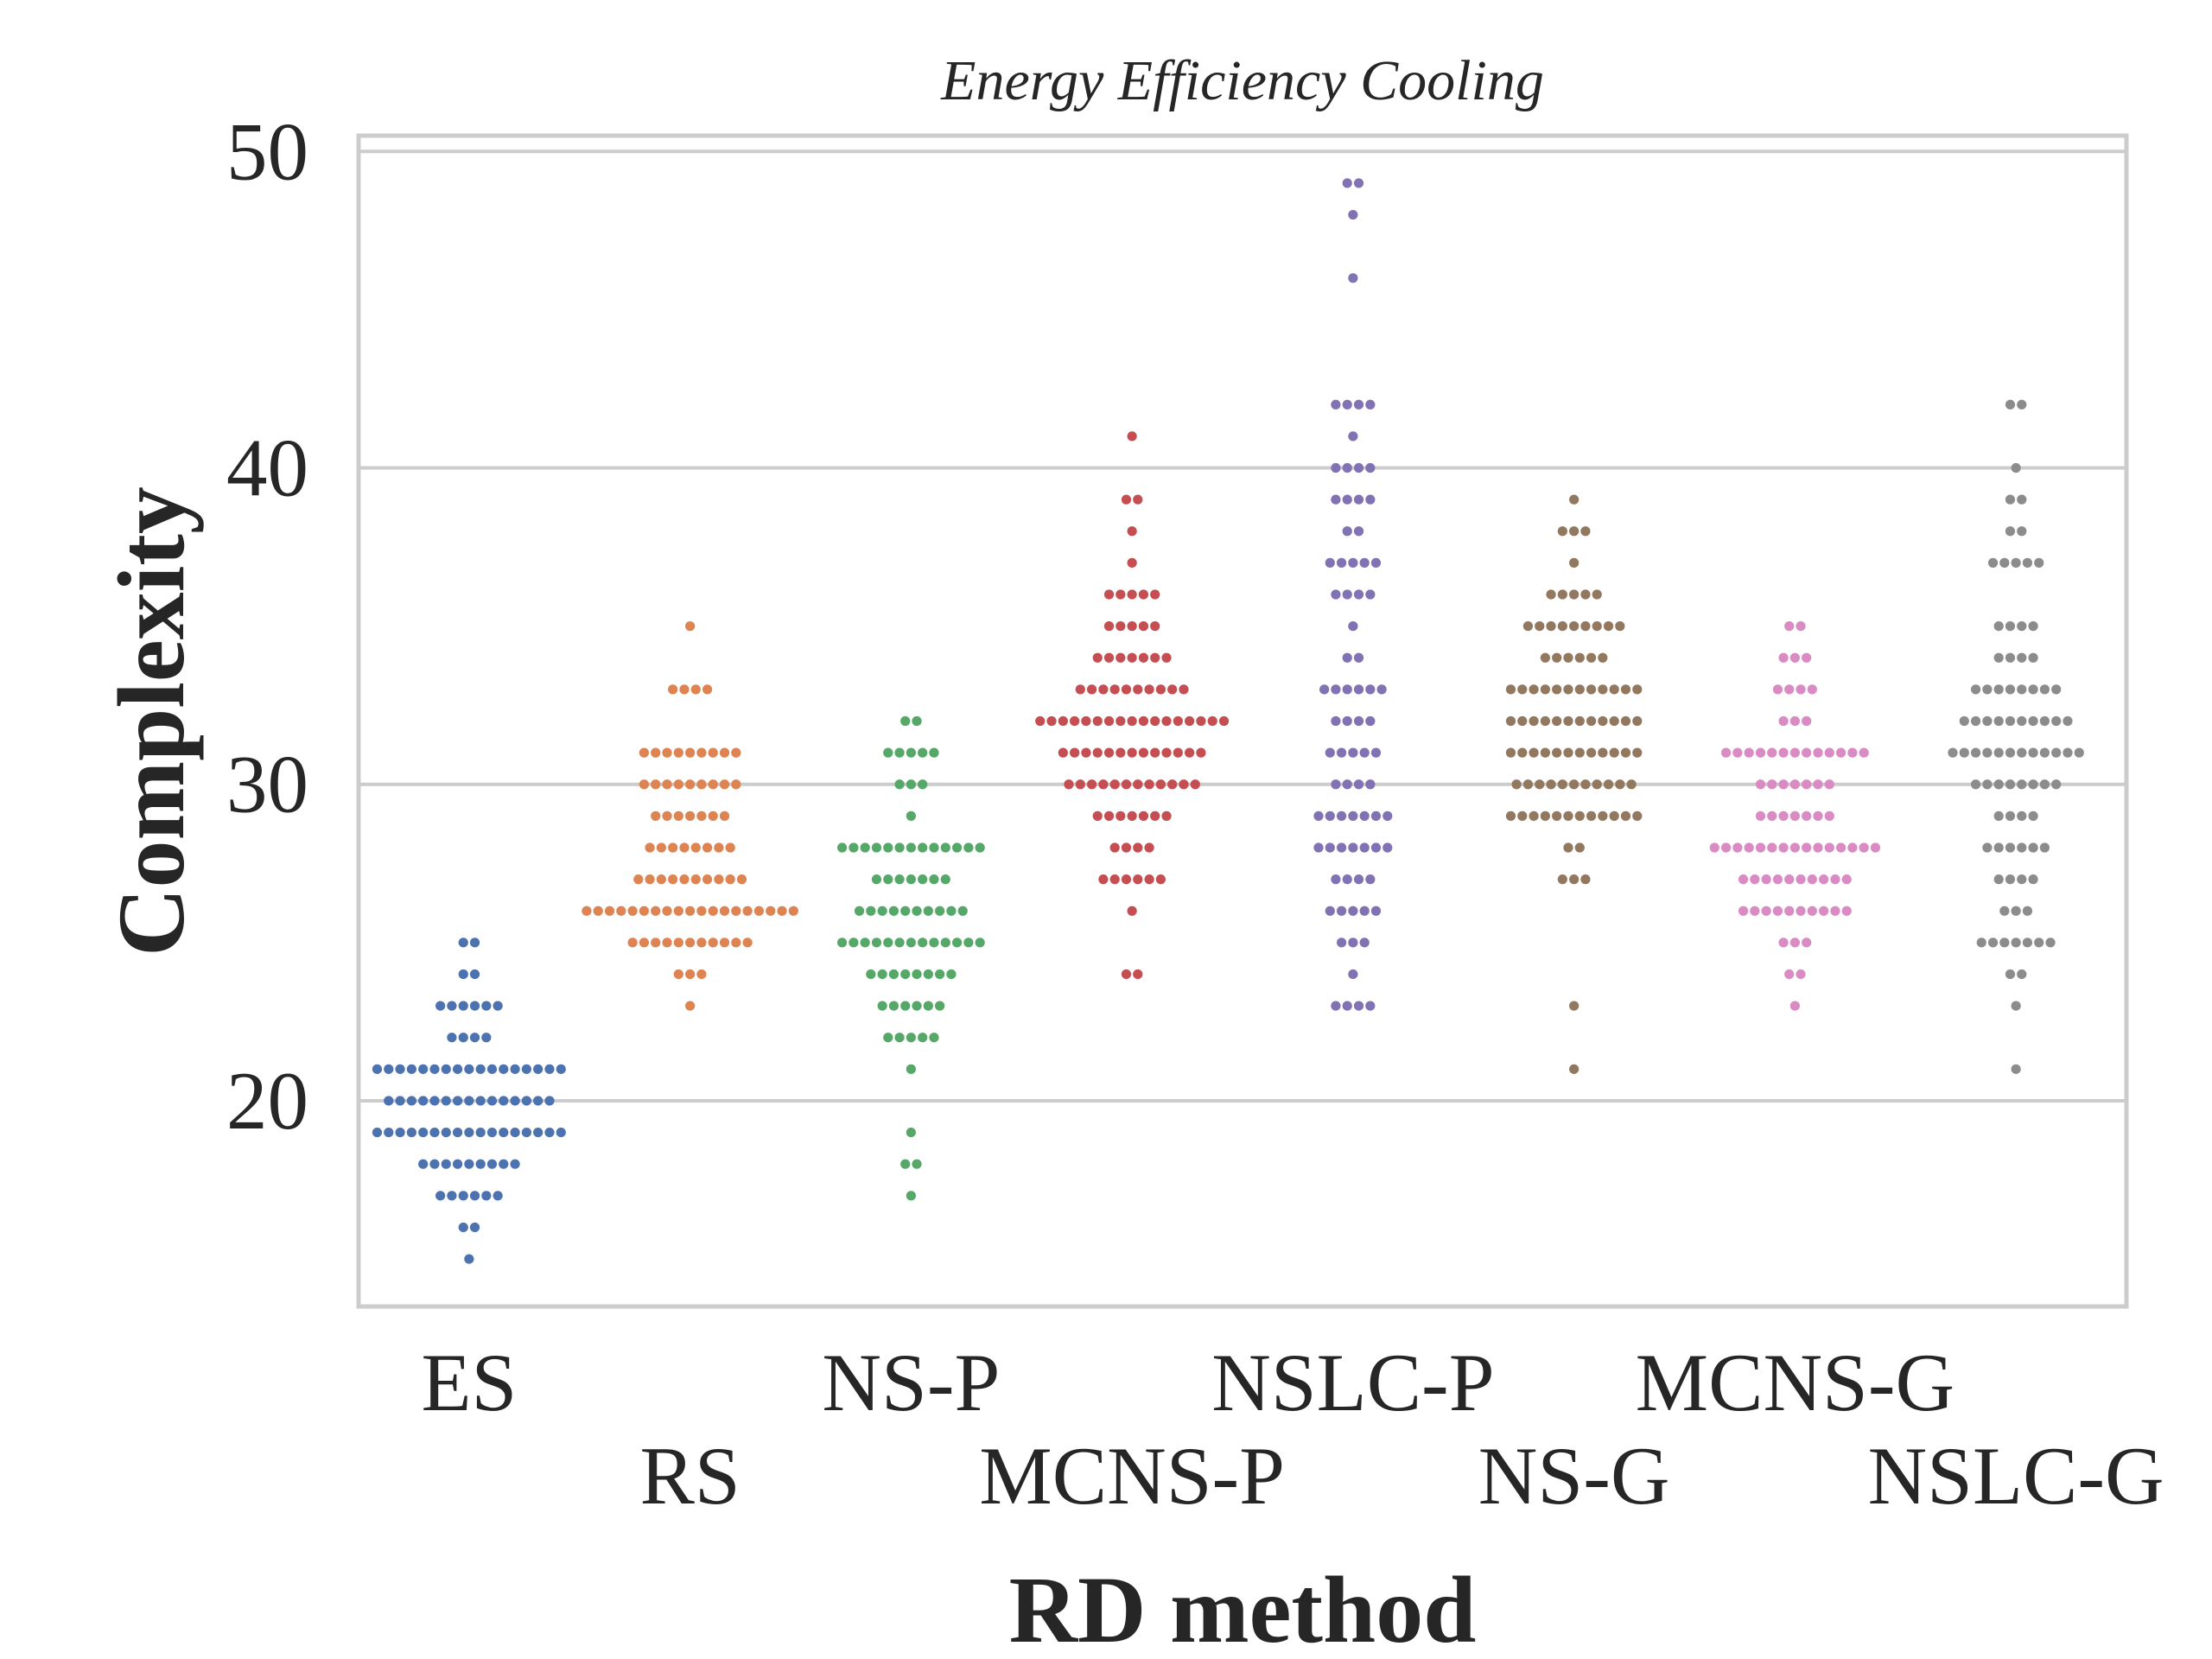 This screenshot has width=2212, height=1659. Describe the element at coordinates (2016, 1476) in the screenshot. I see `x-tick-label-nslc-g: NSLC-G` at that location.